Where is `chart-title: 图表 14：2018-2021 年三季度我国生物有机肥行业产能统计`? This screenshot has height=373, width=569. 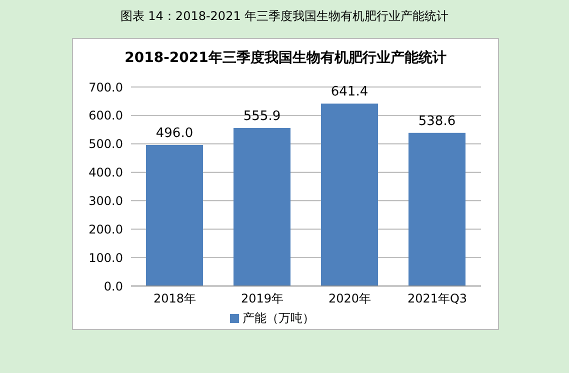
chart-title: 图表 14：2018-2021 年三季度我国生物有机肥行业产能统计 is located at coordinates (284, 16).